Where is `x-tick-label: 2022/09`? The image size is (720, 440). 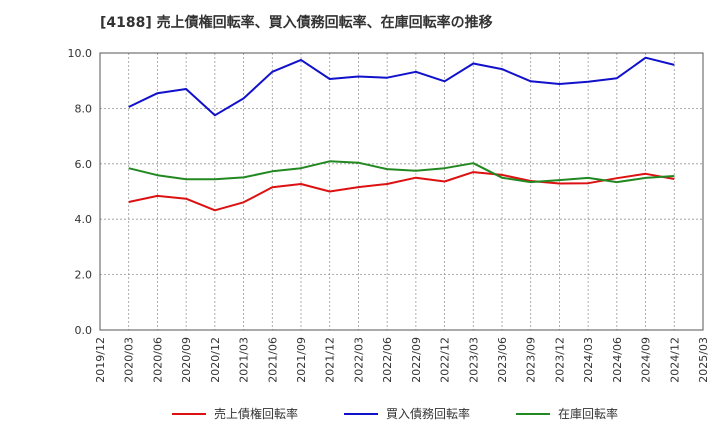 x-tick-label: 2022/09 is located at coordinates (416, 360).